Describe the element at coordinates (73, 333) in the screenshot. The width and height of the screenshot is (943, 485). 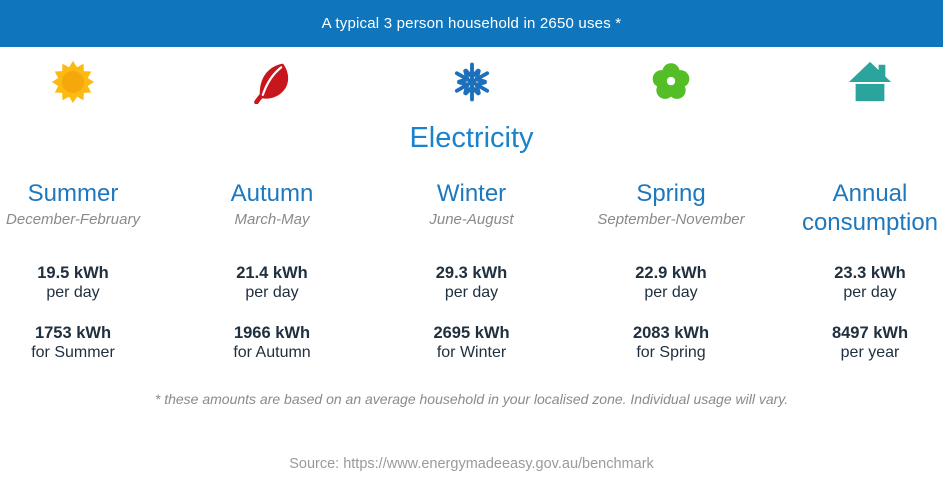
I see `period-value: 1753 kWh` at that location.